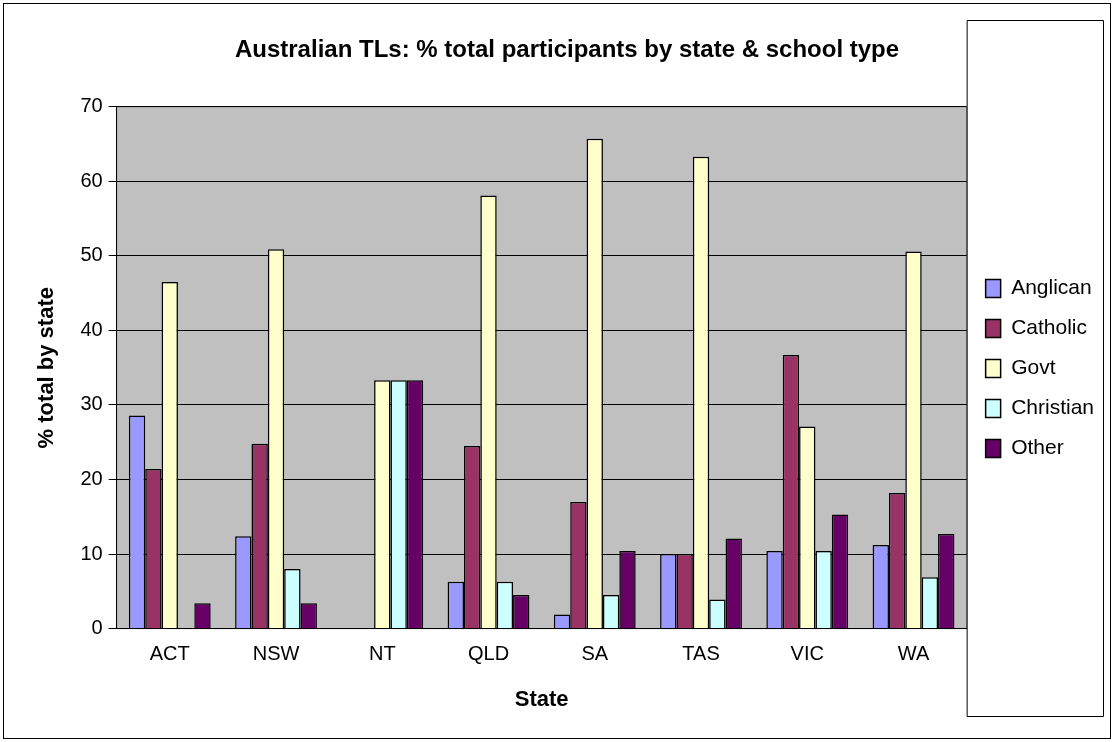 The image size is (1114, 742). Describe the element at coordinates (567, 49) in the screenshot. I see `chart-title: Australian TLs: % total participants by state & school type` at that location.